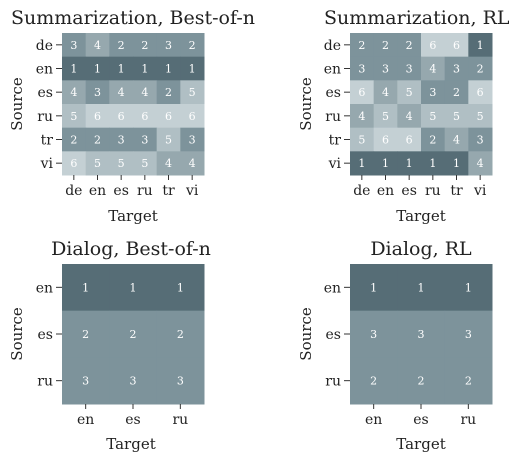 The width and height of the screenshot is (509, 456). Describe the element at coordinates (131, 249) in the screenshot. I see `panel-title: Dialog, Best-of-n` at that location.